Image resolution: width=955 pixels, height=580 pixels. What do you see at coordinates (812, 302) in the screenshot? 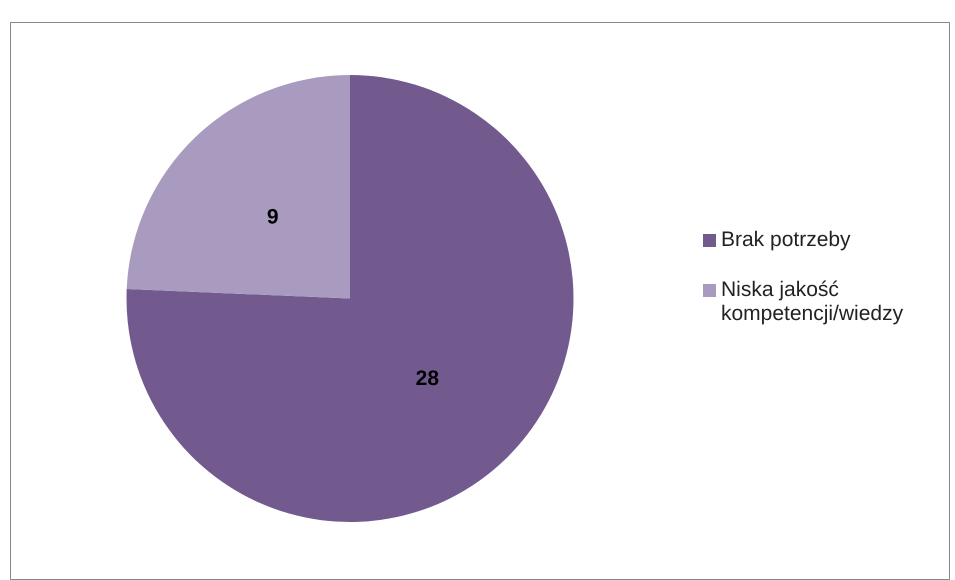
I see `legend-label: Niska jakość kompetencji/wiedzy` at bounding box center [812, 302].